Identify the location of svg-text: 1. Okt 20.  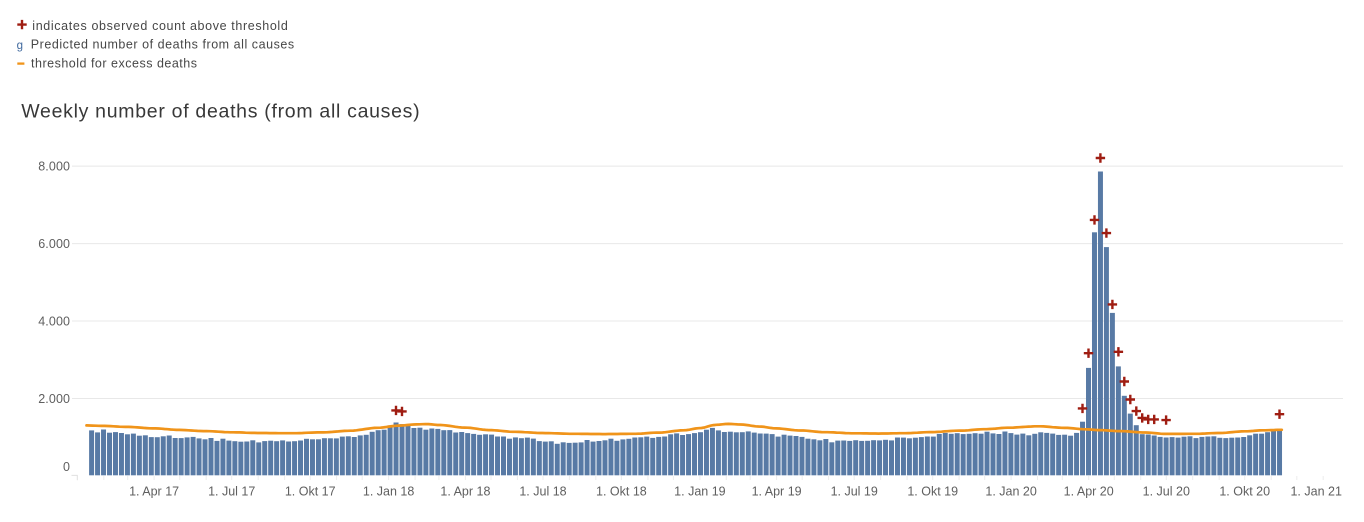
(1244, 492).